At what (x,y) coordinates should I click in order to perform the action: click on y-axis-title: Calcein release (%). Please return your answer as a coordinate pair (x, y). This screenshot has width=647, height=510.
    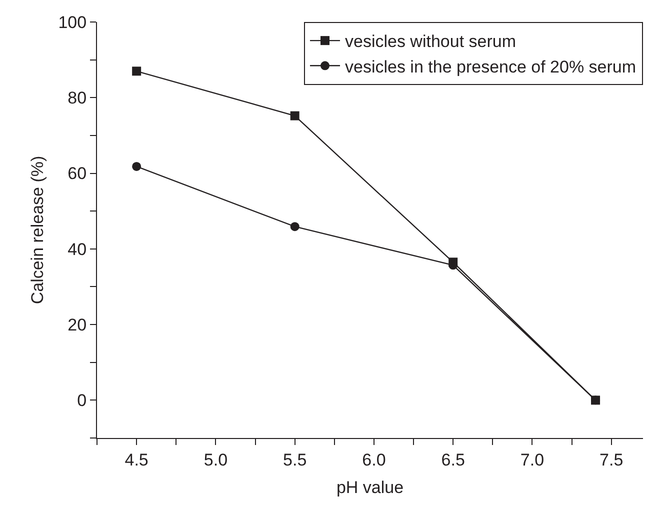
    Looking at the image, I should click on (37, 230).